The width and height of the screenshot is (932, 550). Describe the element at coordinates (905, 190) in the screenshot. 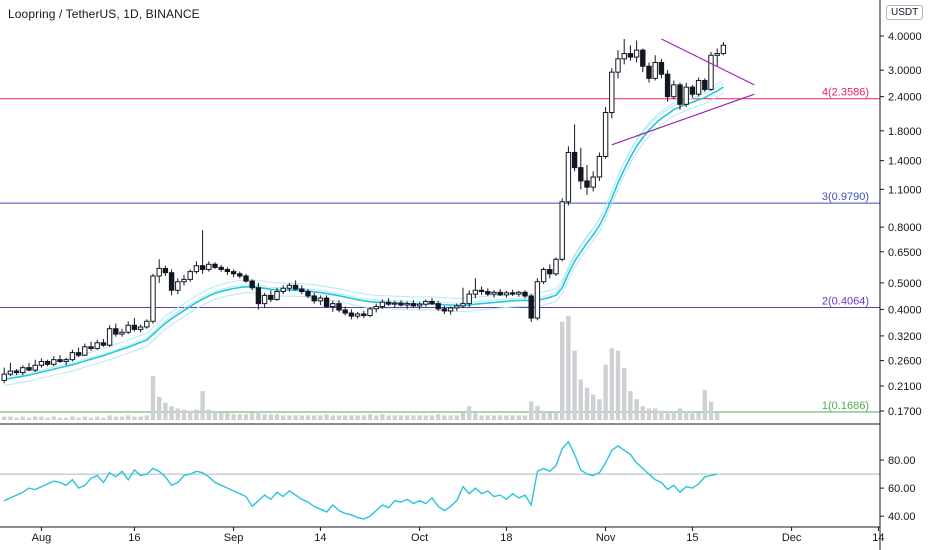

I see `price-tick-label: 1.1000` at that location.